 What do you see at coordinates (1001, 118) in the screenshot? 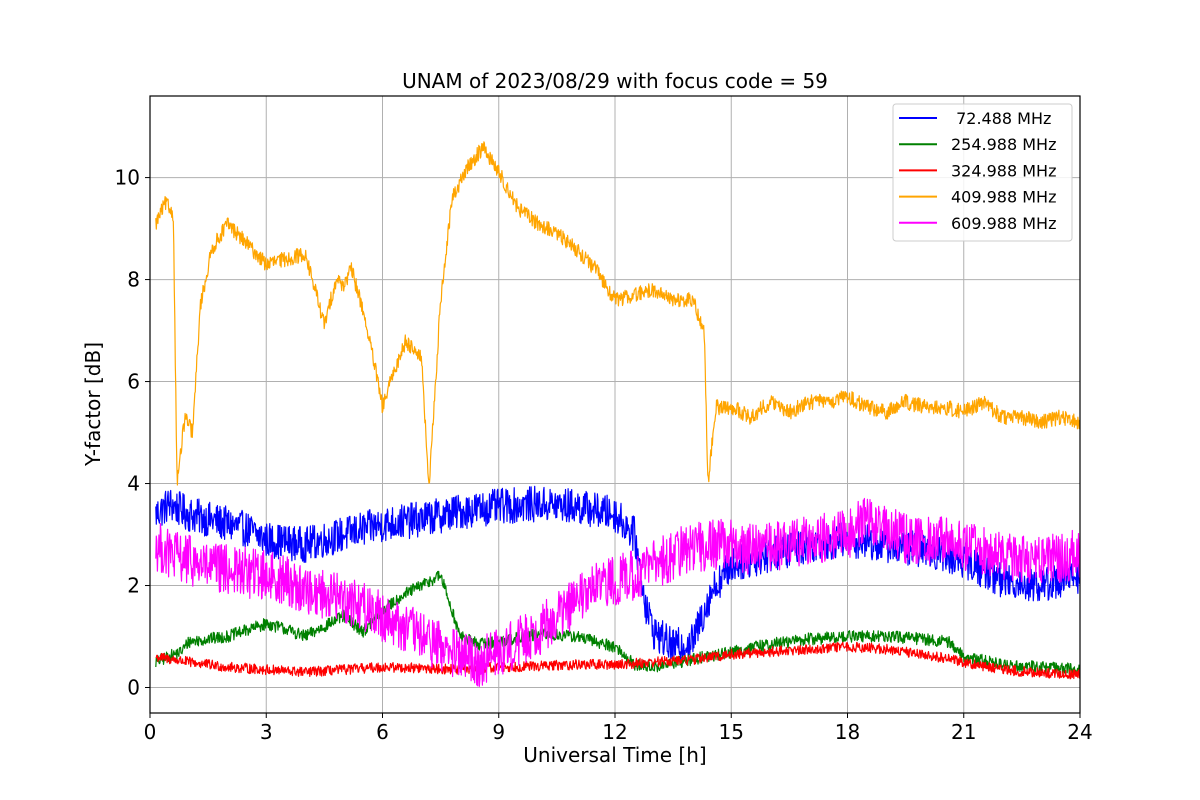
I see `legend-label: 72.488 MHz` at bounding box center [1001, 118].